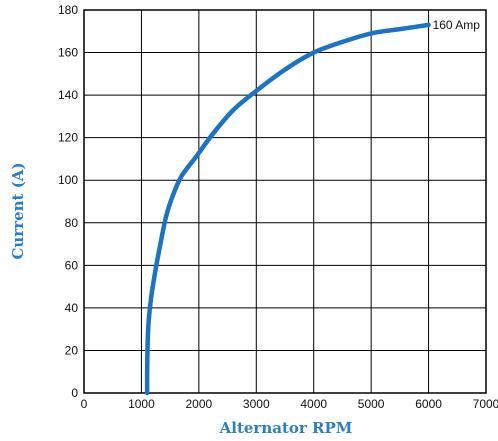  Describe the element at coordinates (68, 138) in the screenshot. I see `y-tick-label: 120` at that location.